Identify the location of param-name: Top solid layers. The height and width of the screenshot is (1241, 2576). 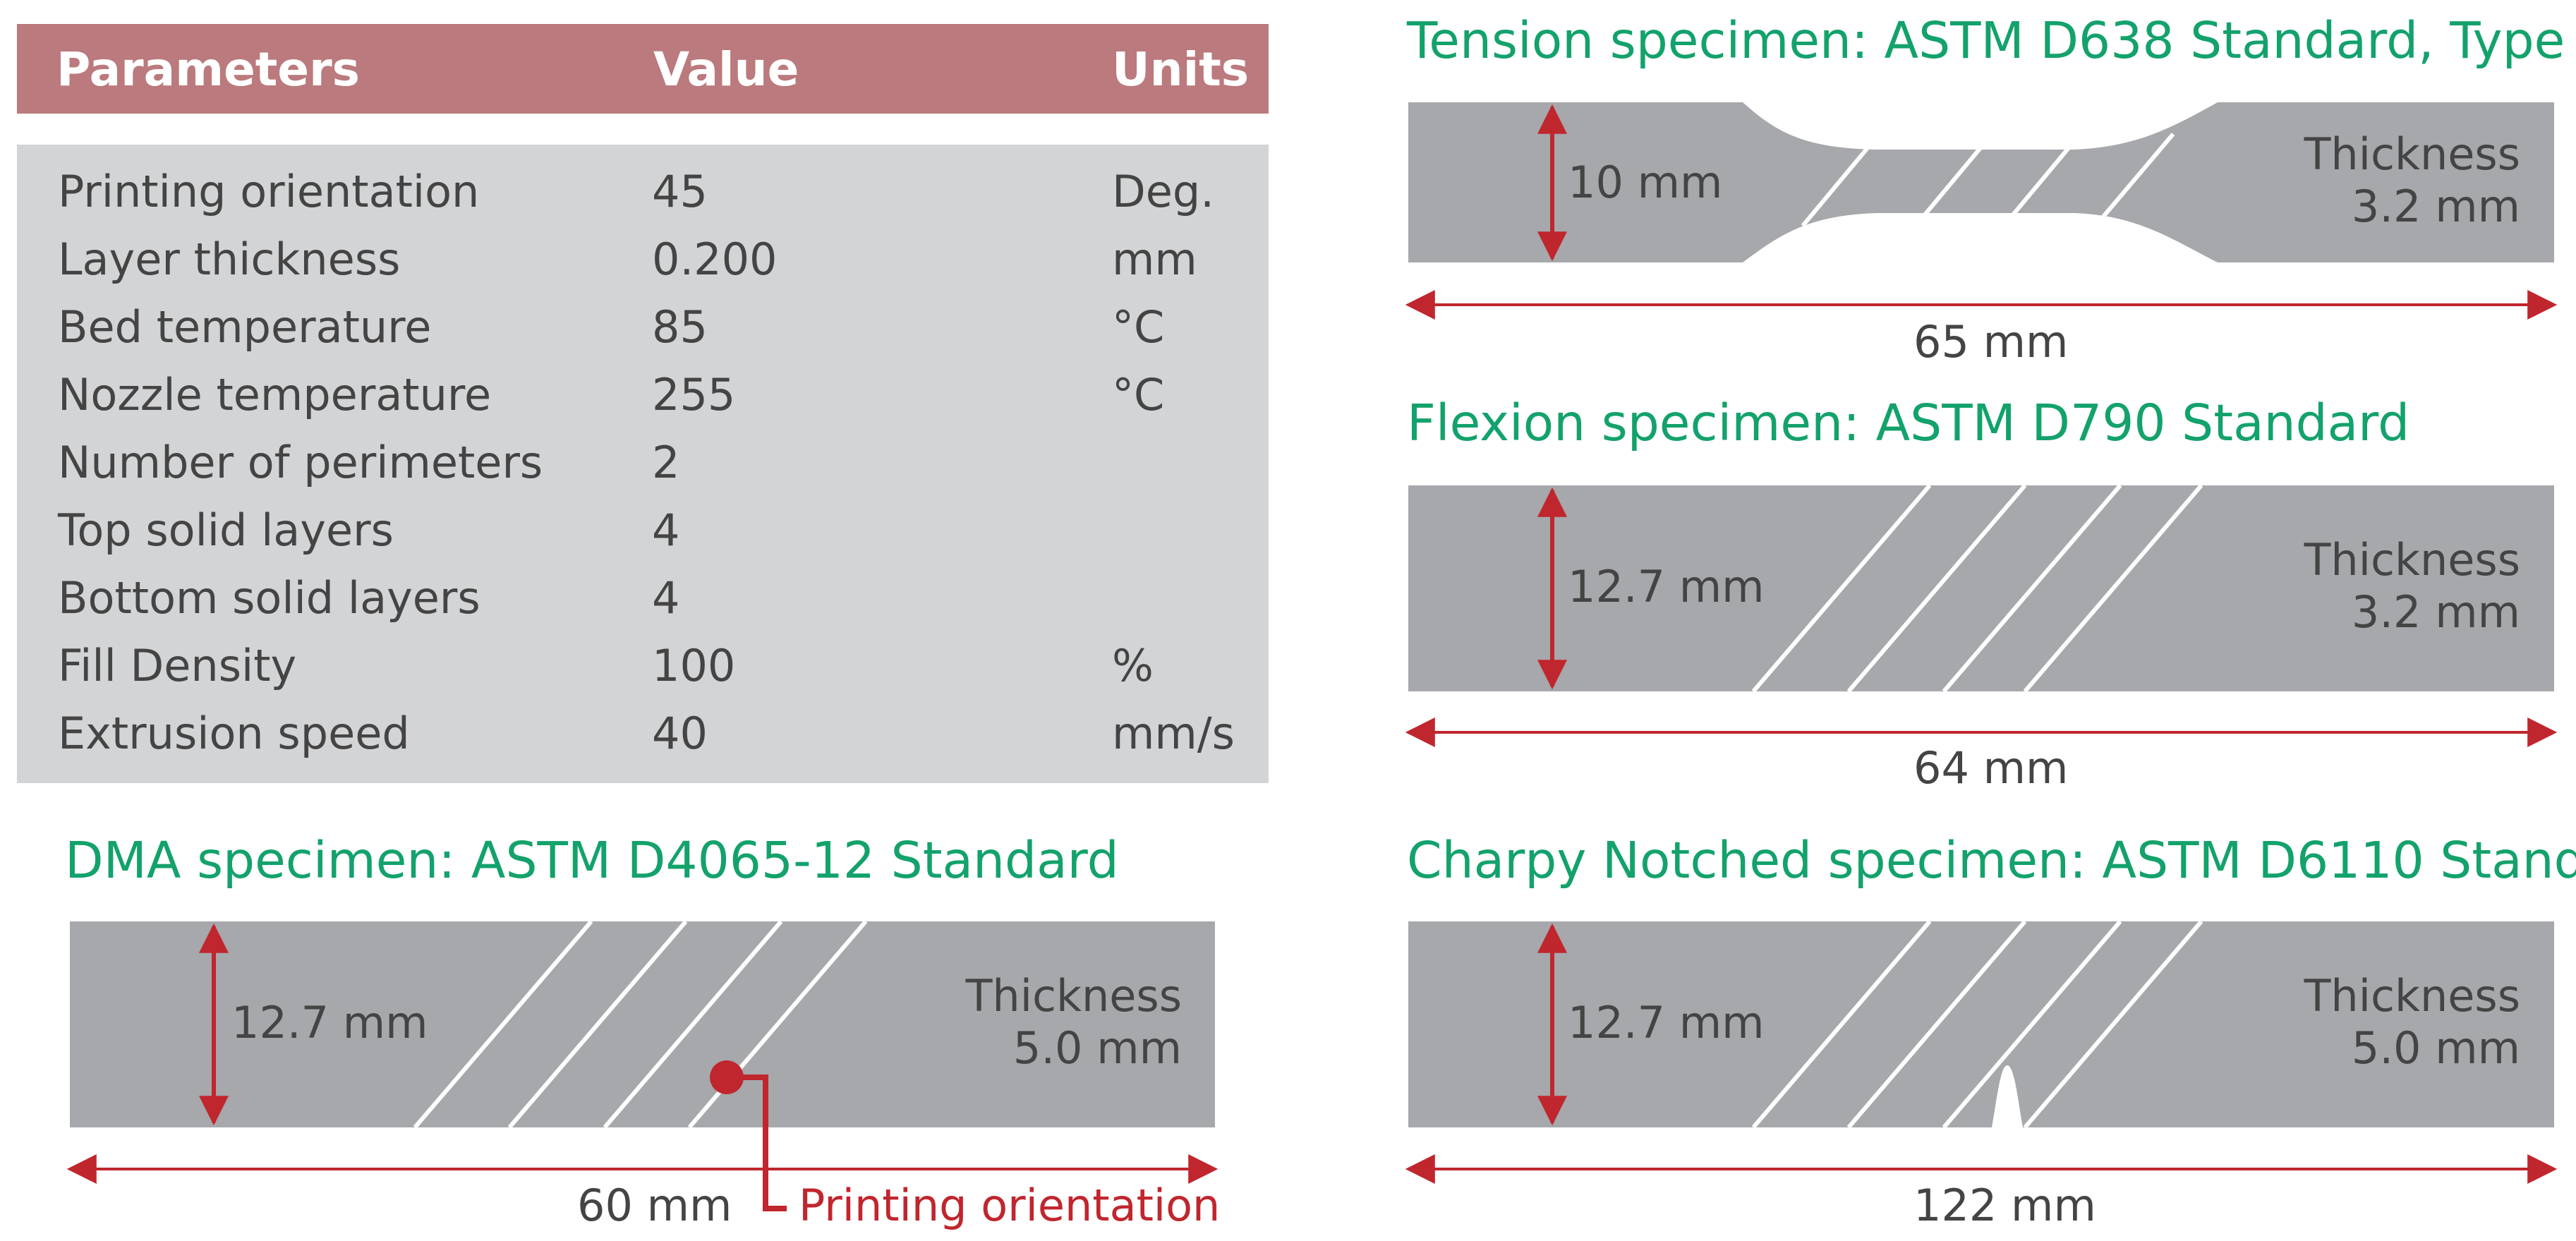
(226, 530).